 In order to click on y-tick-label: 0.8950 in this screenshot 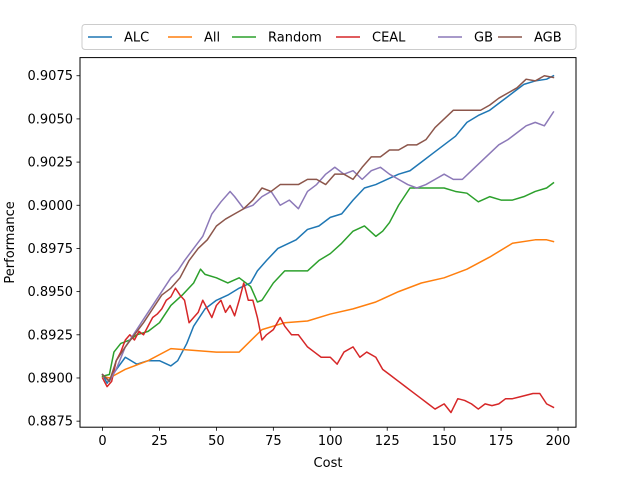, I will do `click(51, 292)`.